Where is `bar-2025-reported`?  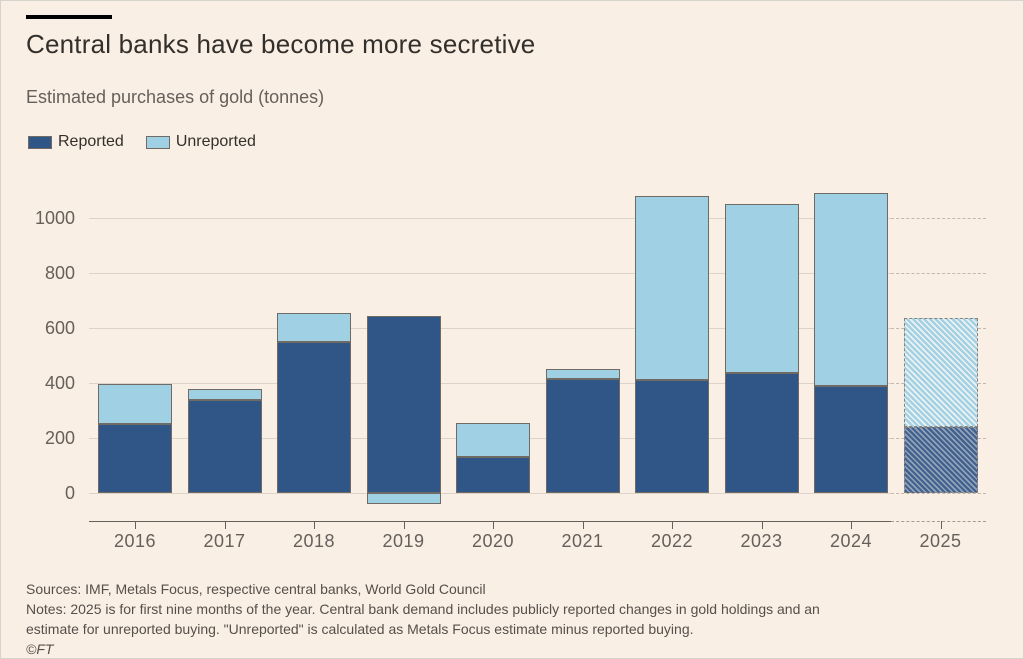 bar-2025-reported is located at coordinates (940, 460).